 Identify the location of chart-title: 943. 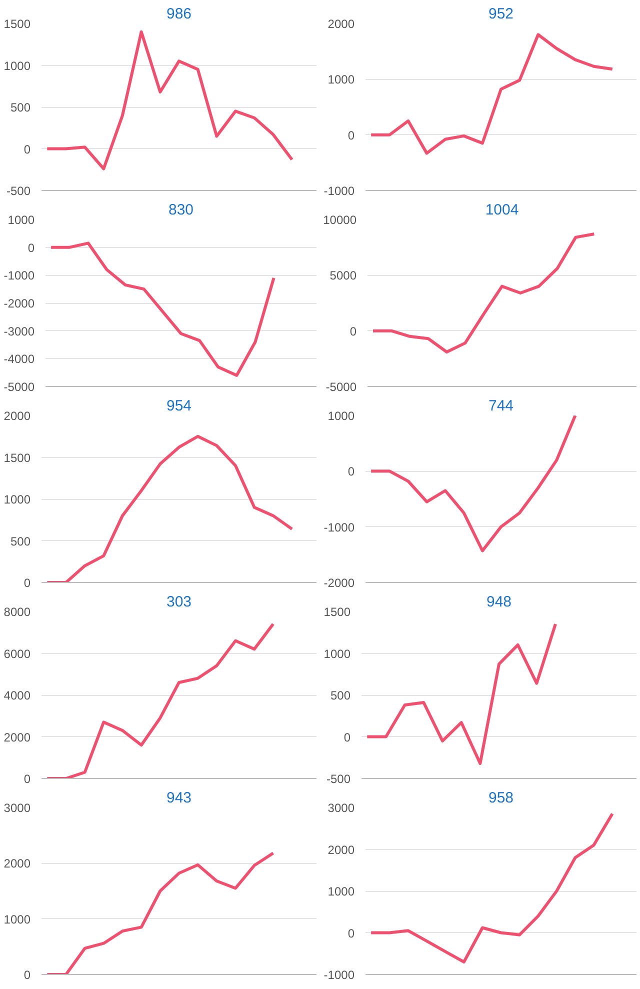
(179, 798).